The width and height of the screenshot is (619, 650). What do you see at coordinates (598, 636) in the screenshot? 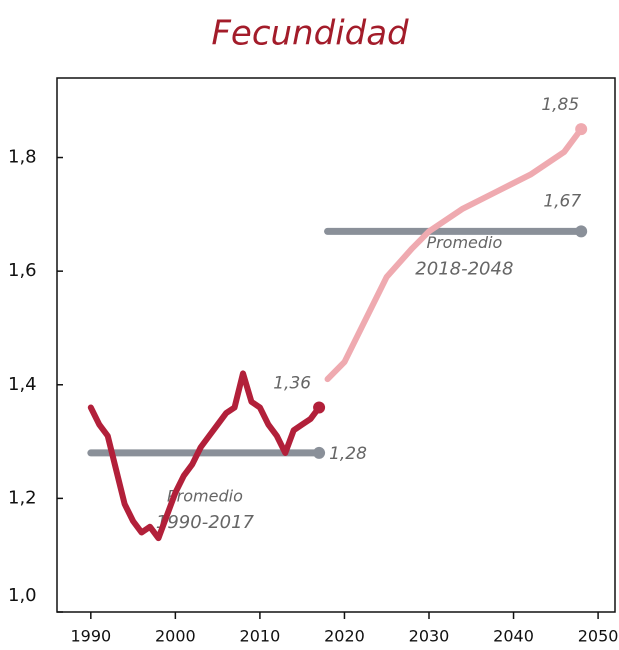
I see `x-tick-label: 2050` at bounding box center [598, 636].